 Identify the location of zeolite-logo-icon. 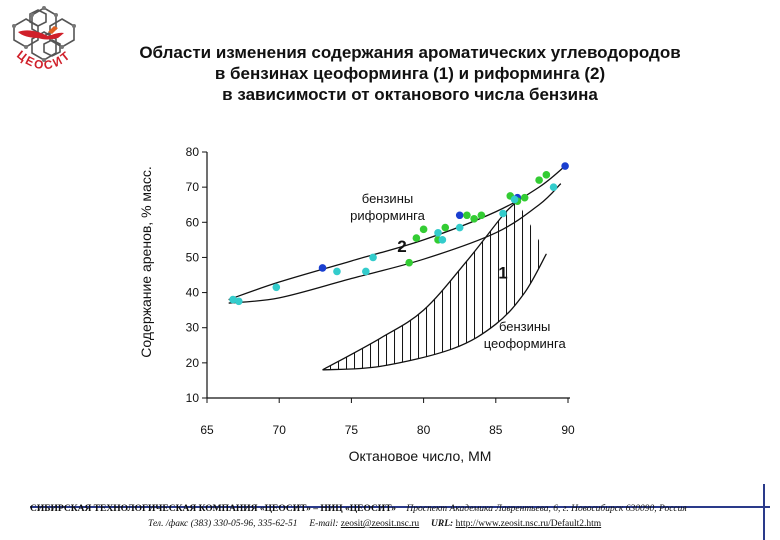
(44, 34).